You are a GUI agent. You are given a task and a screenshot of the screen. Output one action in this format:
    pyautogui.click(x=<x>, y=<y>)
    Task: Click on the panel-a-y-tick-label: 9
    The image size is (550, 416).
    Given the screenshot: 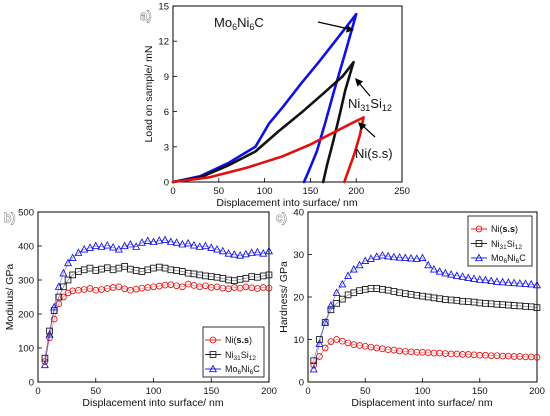 What is the action you would take?
    pyautogui.click(x=166, y=77)
    